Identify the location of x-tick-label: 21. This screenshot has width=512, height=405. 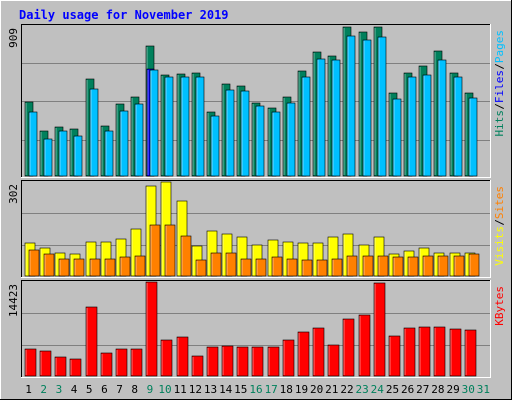
(331, 389).